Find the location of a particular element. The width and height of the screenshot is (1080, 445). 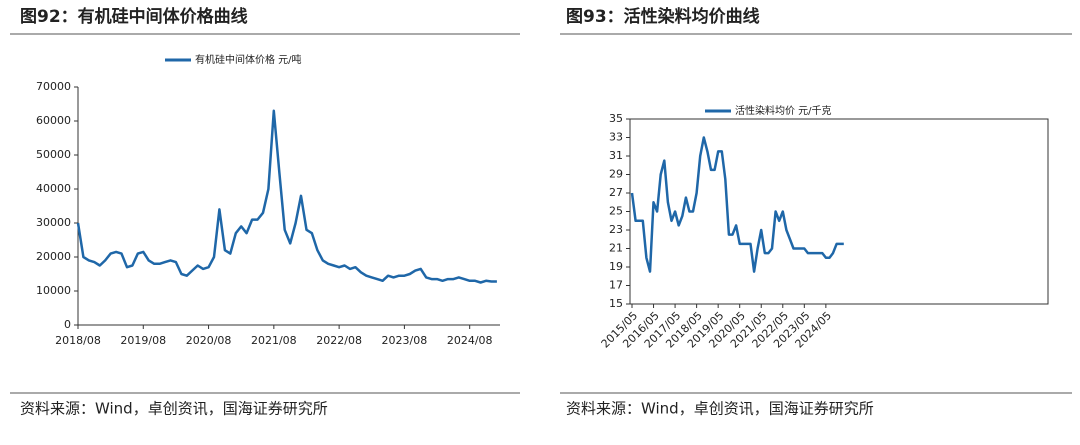

y-tick-label: 50000 is located at coordinates (53, 154).